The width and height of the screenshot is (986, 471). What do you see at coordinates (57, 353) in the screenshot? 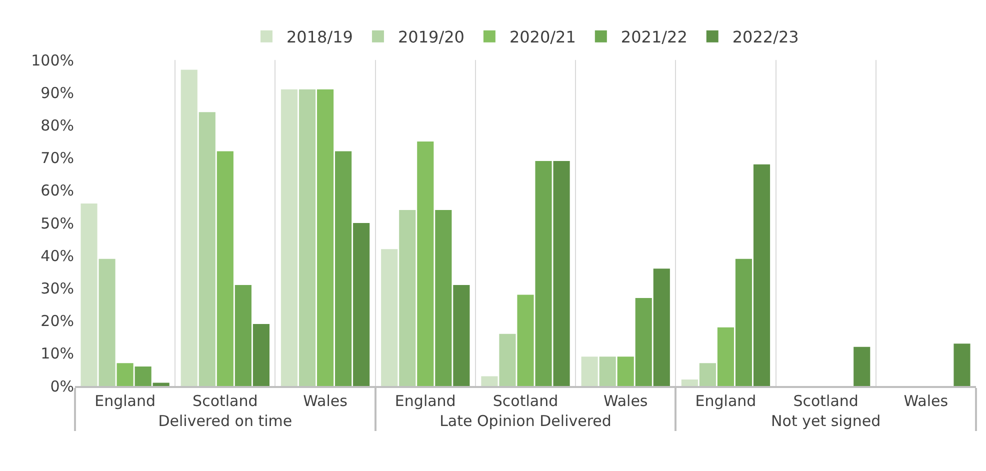
I see `y-tick-label: 10%` at bounding box center [57, 353].